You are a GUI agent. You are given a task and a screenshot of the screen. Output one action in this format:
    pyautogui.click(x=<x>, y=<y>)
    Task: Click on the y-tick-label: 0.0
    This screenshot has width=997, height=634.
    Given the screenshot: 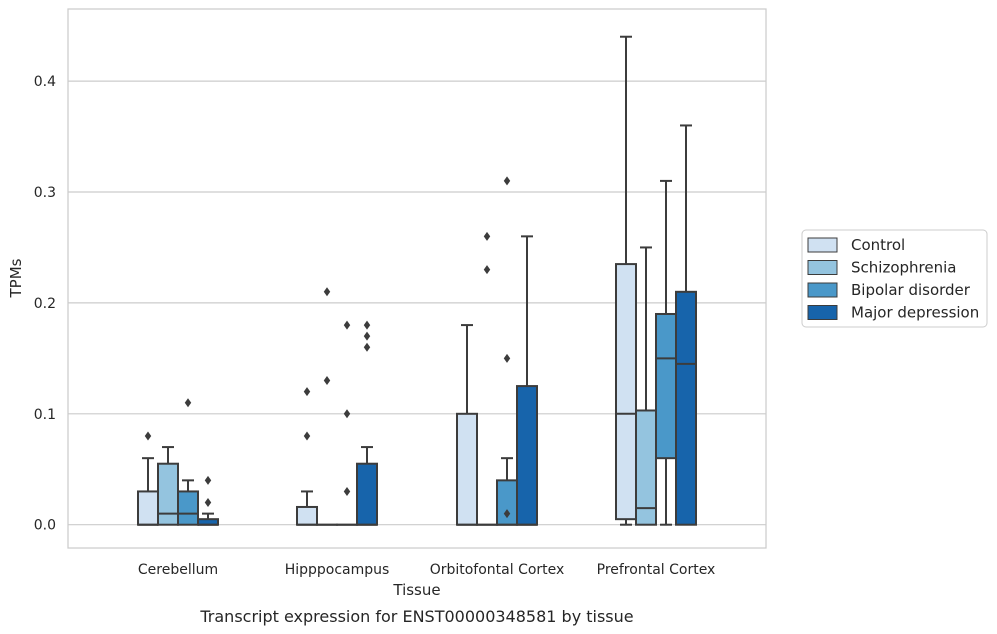 What is the action you would take?
    pyautogui.click(x=45, y=526)
    